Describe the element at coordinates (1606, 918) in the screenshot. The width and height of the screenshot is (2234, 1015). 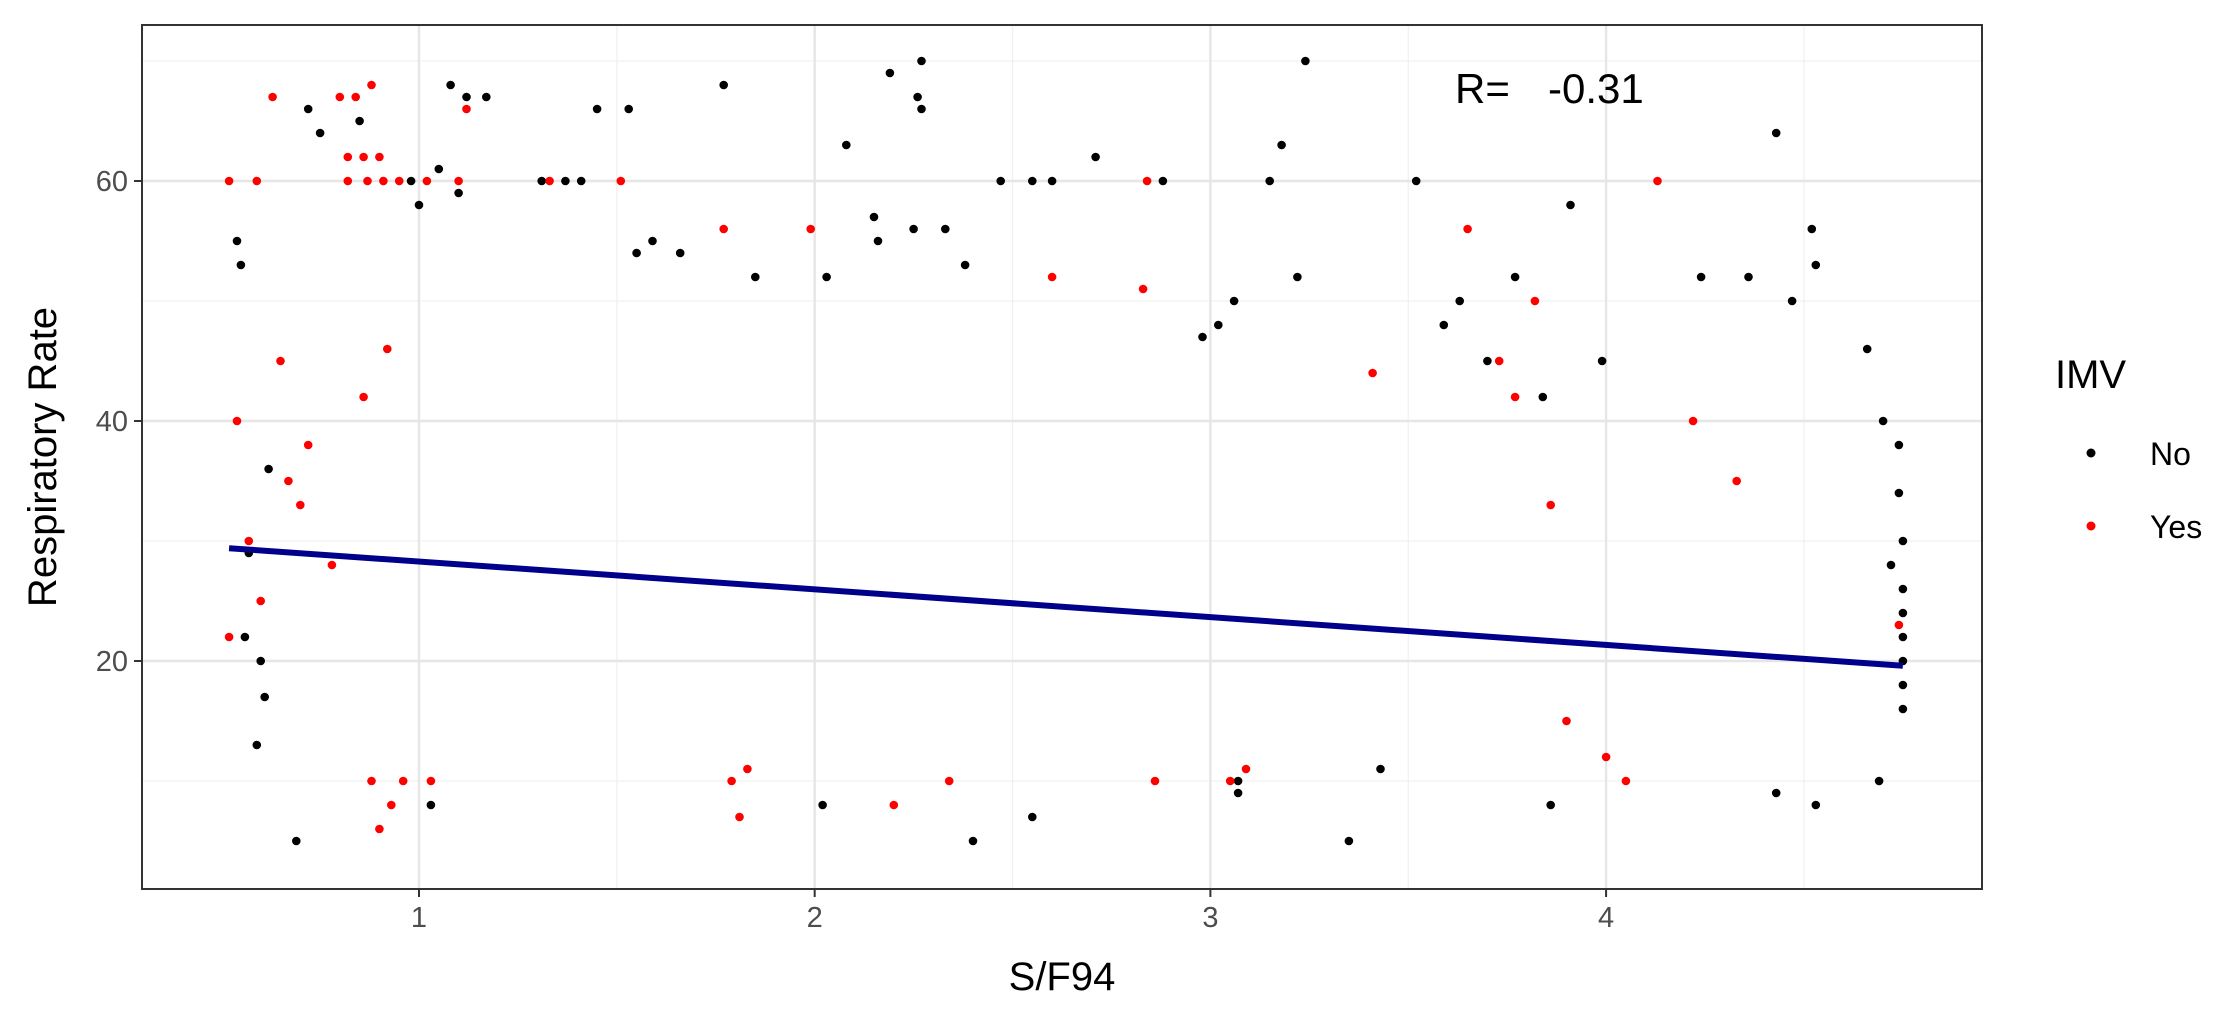
I see `x-tick-label: 4` at that location.